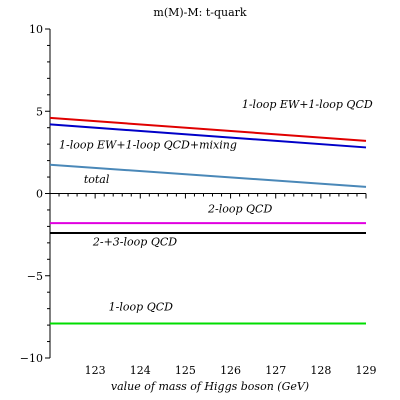  What do you see at coordinates (36, 29) in the screenshot?
I see `y-tick-label: 10` at bounding box center [36, 29].